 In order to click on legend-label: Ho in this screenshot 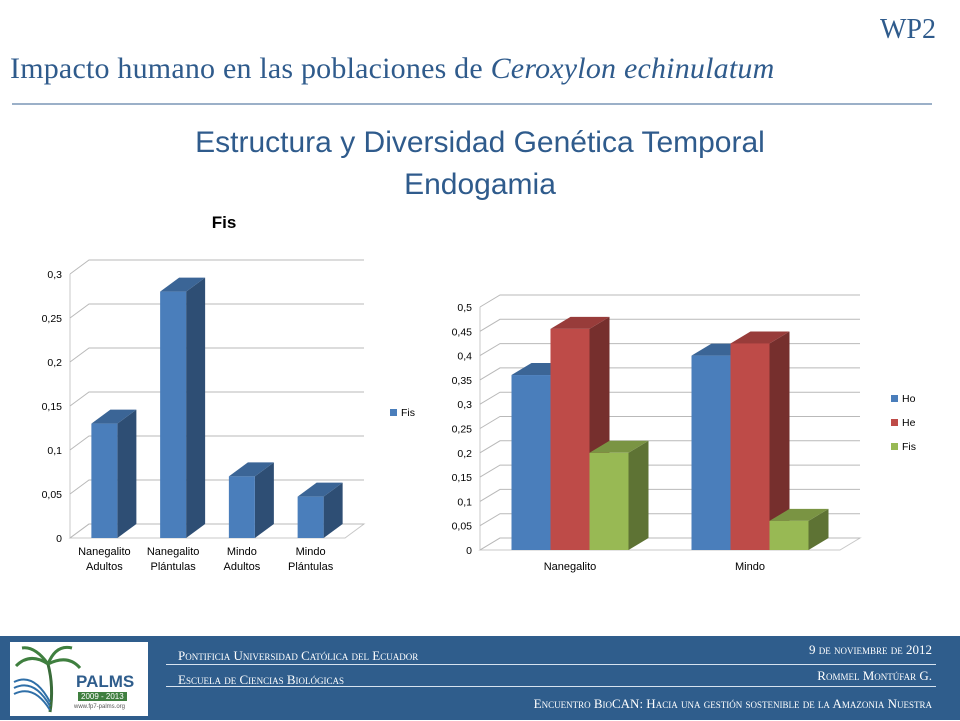, I will do `click(909, 399)`.